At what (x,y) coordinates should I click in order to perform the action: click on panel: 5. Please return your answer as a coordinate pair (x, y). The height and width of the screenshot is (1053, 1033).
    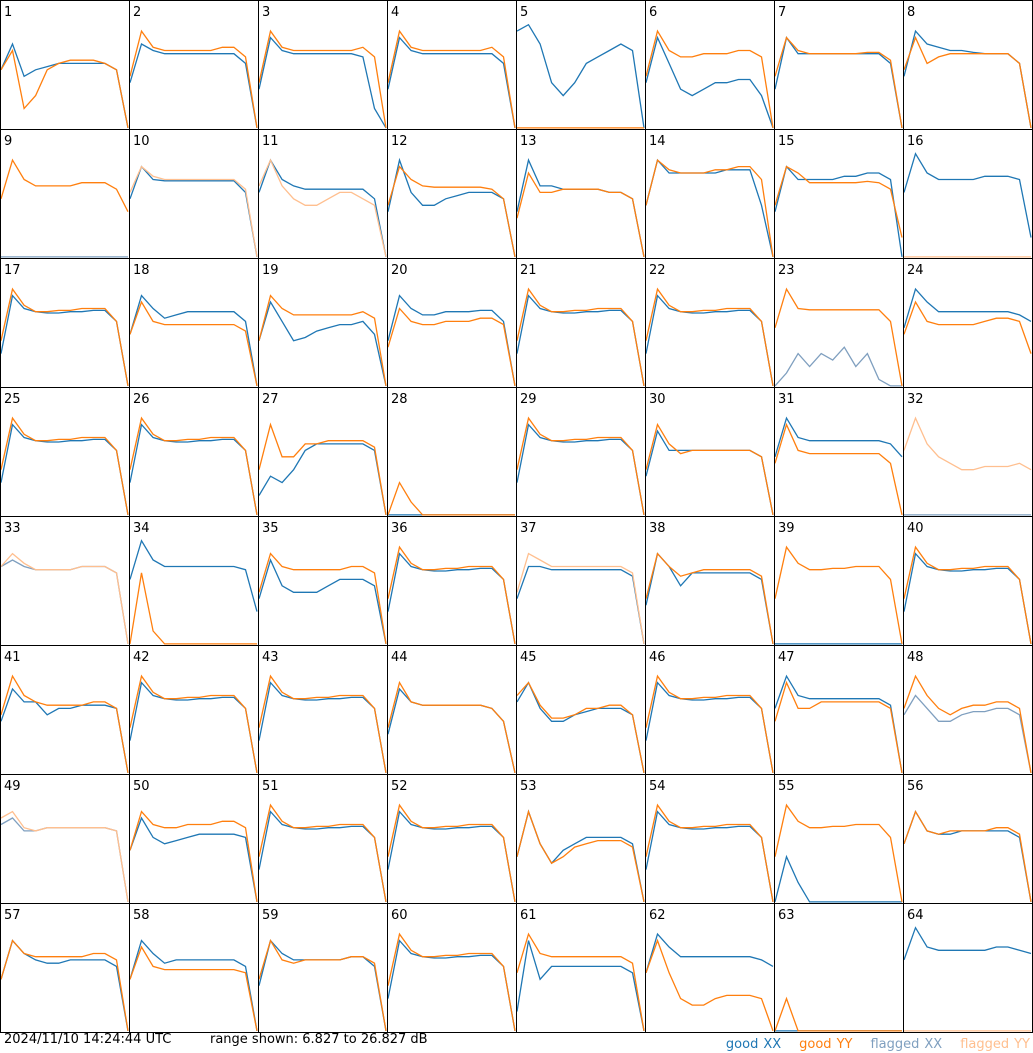
    Looking at the image, I should click on (581, 65).